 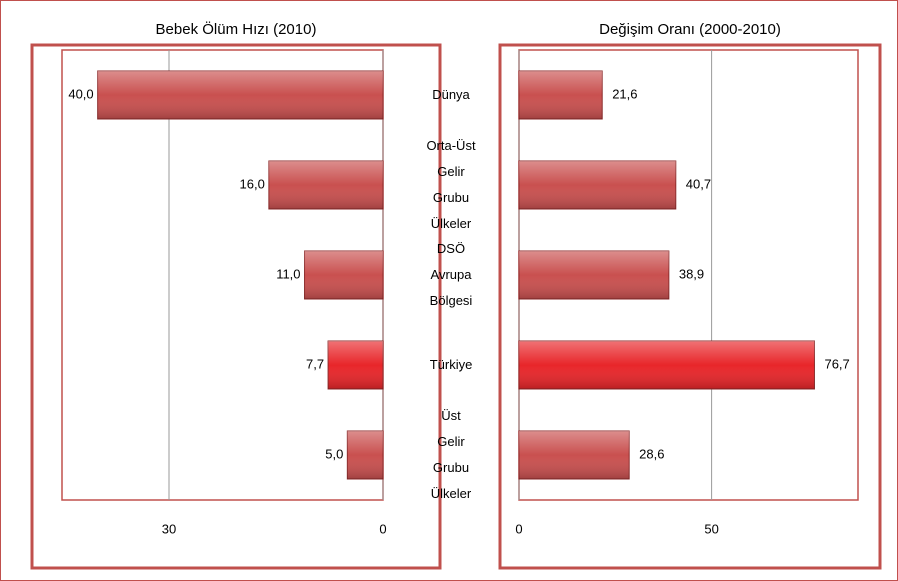 What do you see at coordinates (169, 528) in the screenshot?
I see `x-tick-label: 30` at bounding box center [169, 528].